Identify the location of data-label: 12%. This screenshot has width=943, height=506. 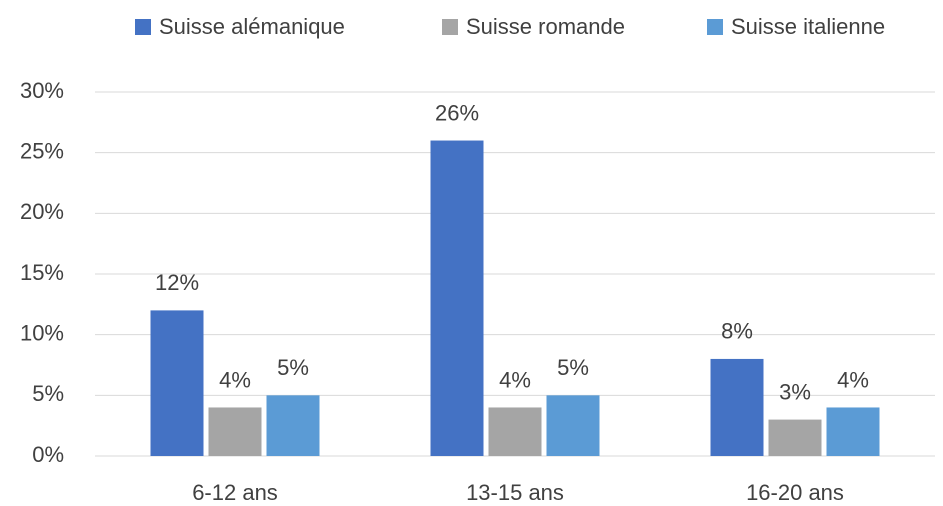
(177, 282).